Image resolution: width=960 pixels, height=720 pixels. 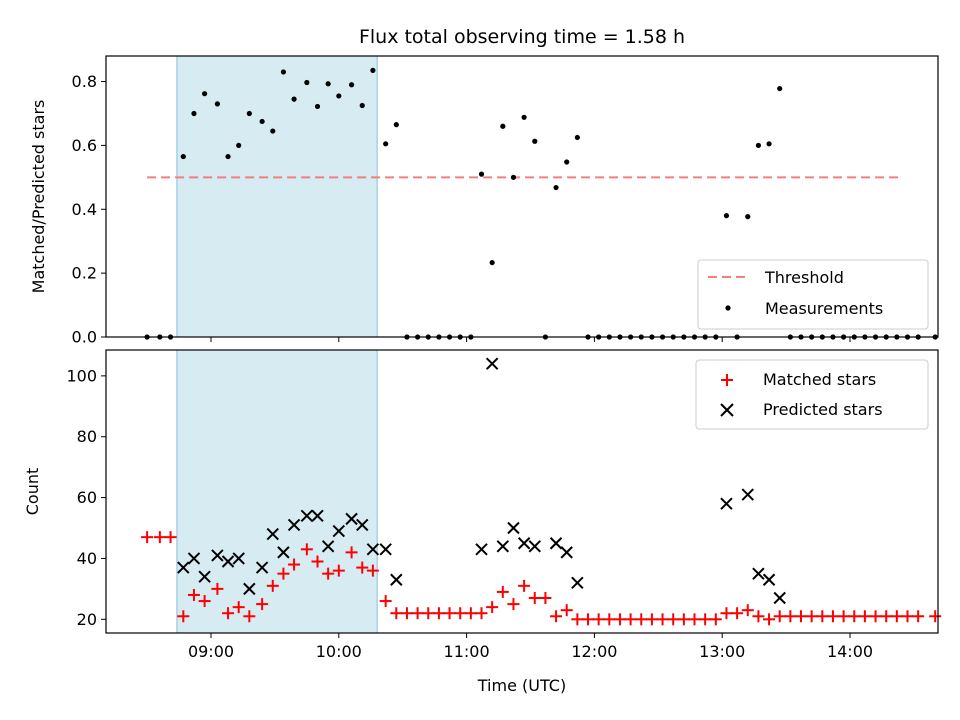 I want to click on legend-predicted-swatch, so click(x=727, y=410).